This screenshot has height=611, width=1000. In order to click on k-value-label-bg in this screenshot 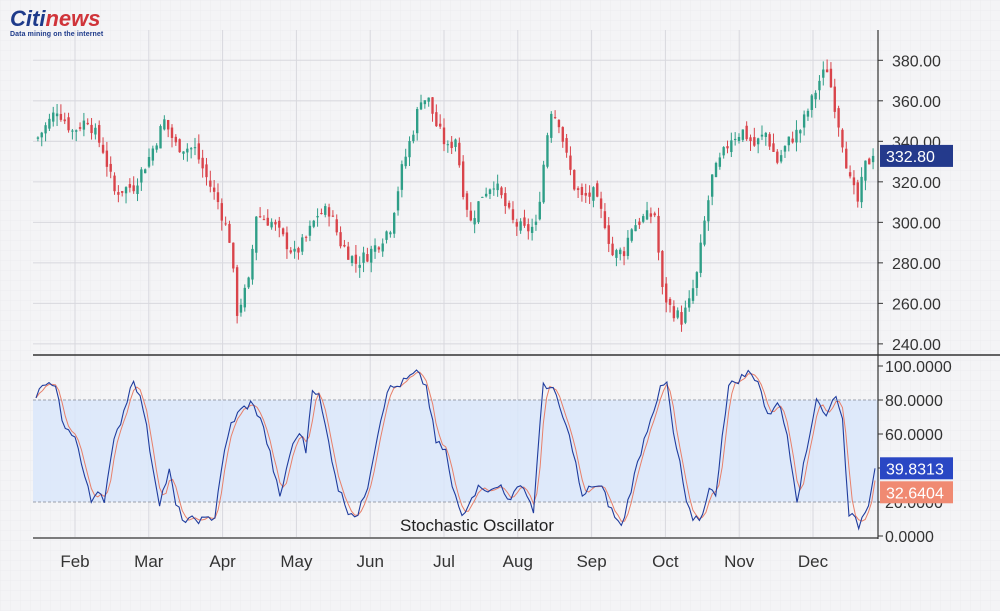, I will do `click(916, 468)`.